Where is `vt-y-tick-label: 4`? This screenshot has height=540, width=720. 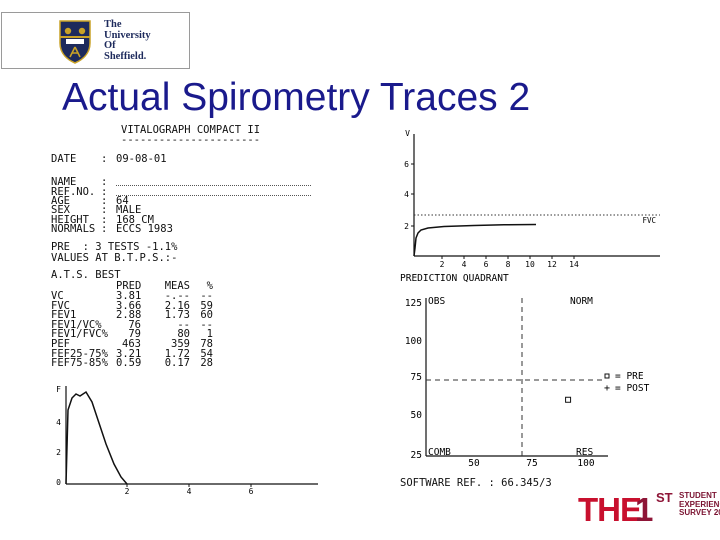 vt-y-tick-label: 4 is located at coordinates (406, 194).